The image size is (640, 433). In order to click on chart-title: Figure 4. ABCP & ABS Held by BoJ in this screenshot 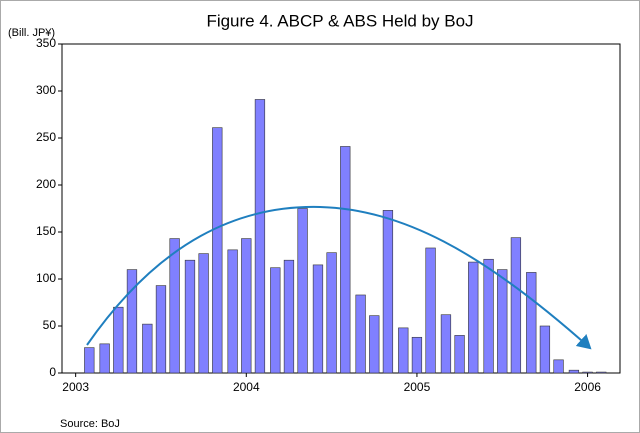, I will do `click(339, 20)`.